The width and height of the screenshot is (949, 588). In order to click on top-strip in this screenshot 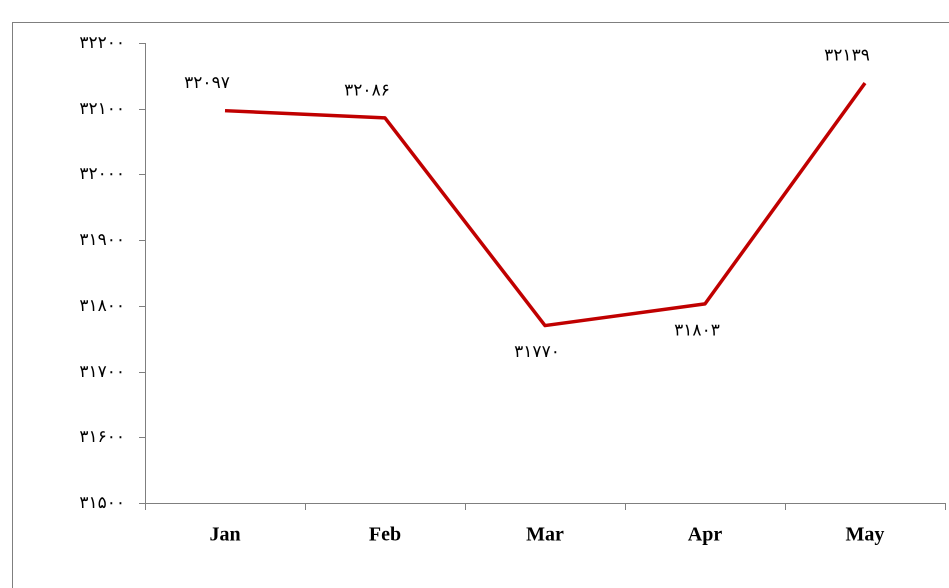, I will do `click(474, 4)`.